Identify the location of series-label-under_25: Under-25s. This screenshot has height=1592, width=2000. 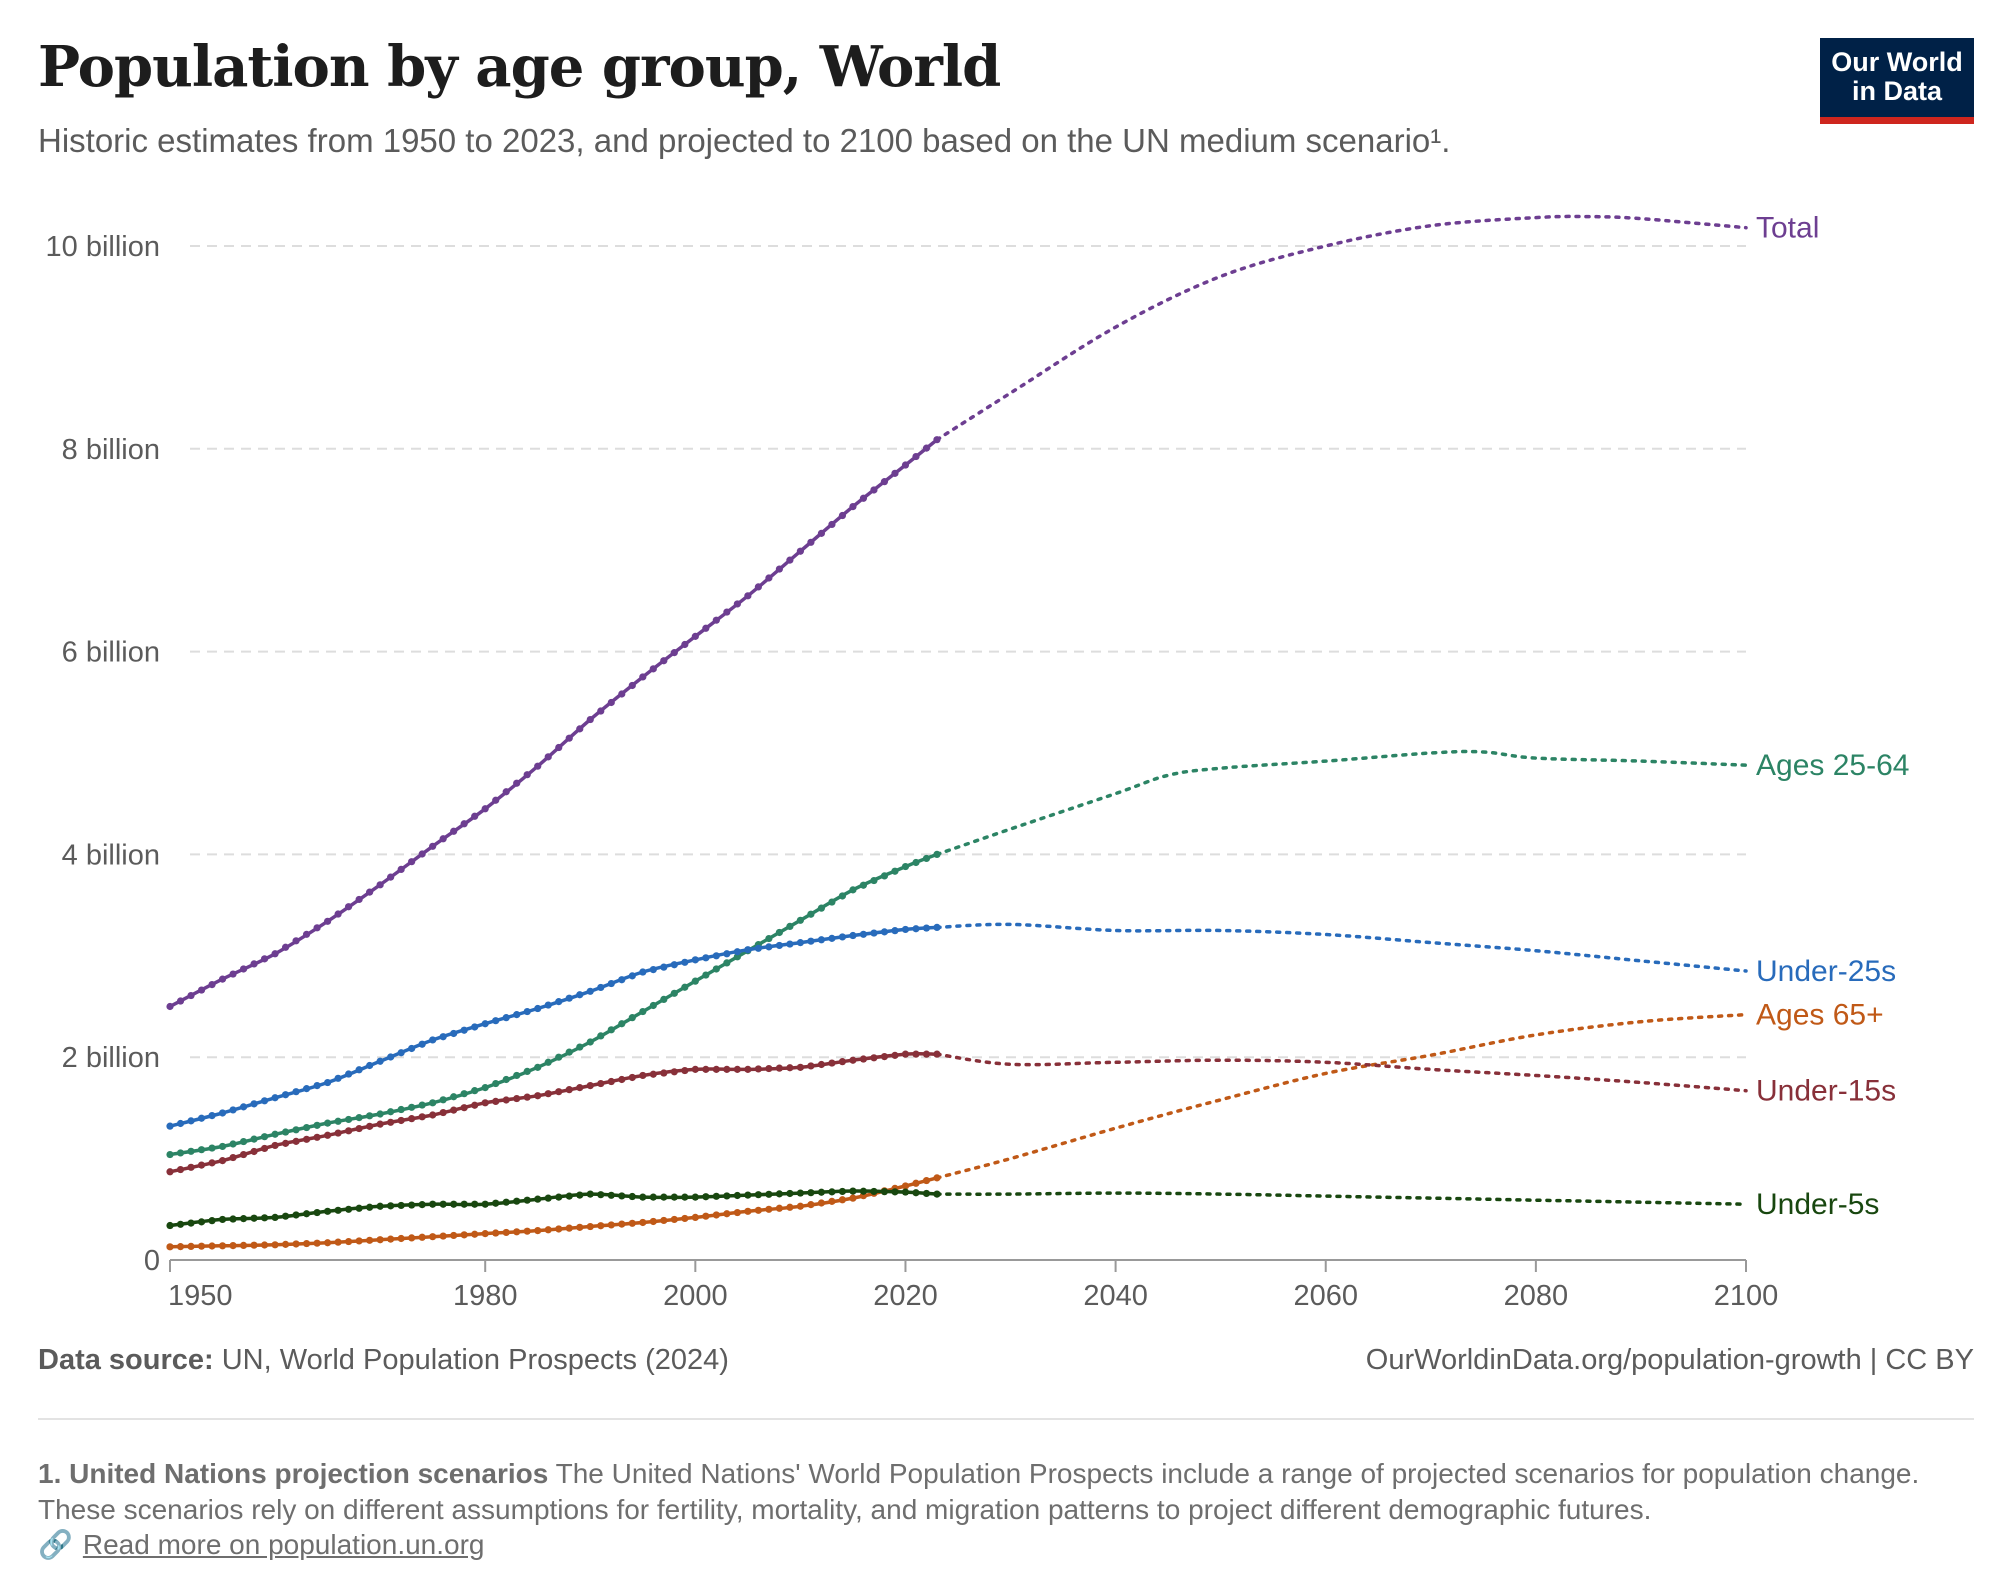
(1826, 971).